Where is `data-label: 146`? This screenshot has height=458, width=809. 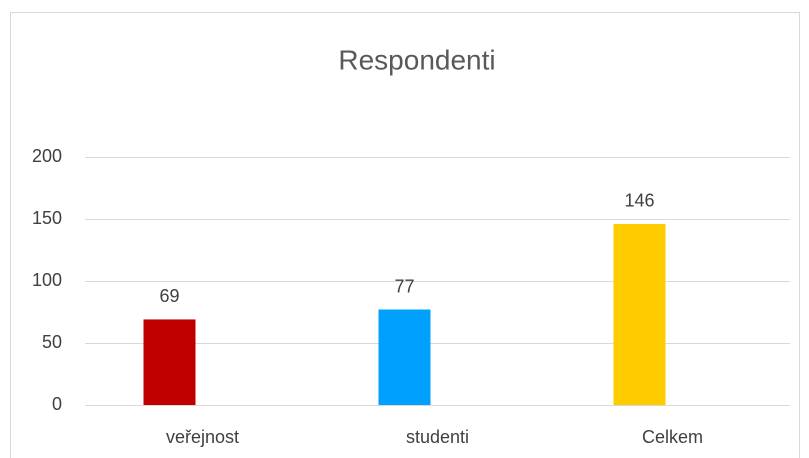 data-label: 146 is located at coordinates (639, 201).